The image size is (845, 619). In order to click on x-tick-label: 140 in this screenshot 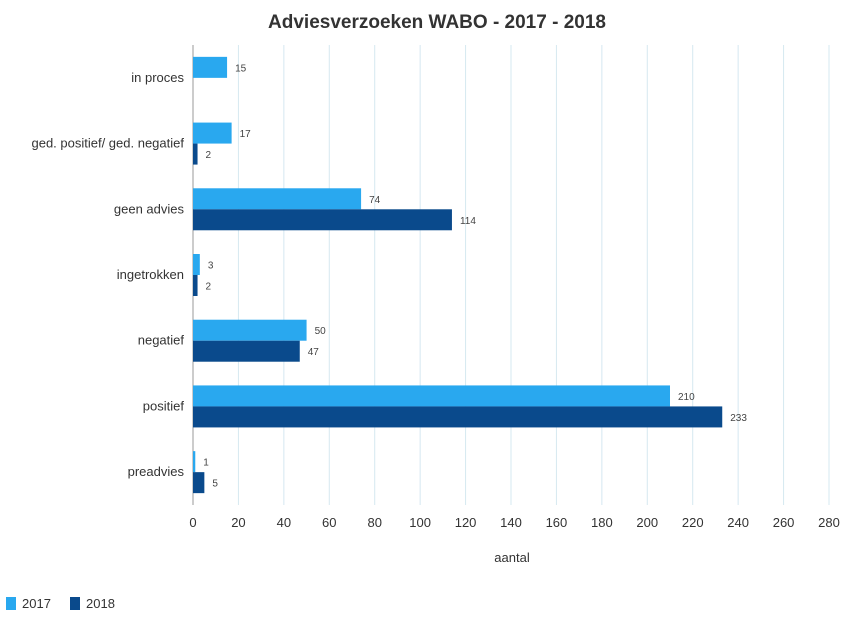, I will do `click(511, 522)`.